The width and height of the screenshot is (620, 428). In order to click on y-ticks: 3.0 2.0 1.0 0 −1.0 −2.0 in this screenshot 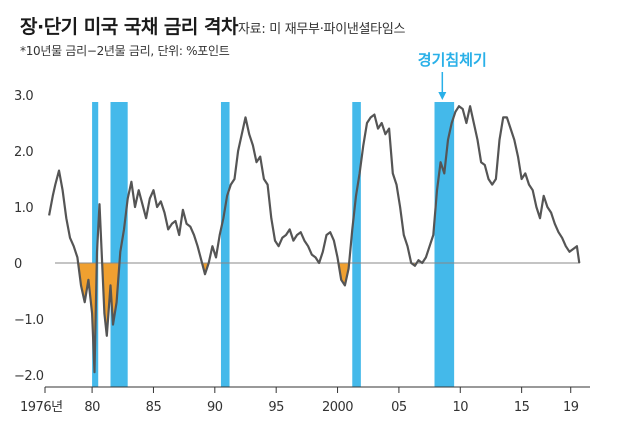, I will do `click(29, 236)`.